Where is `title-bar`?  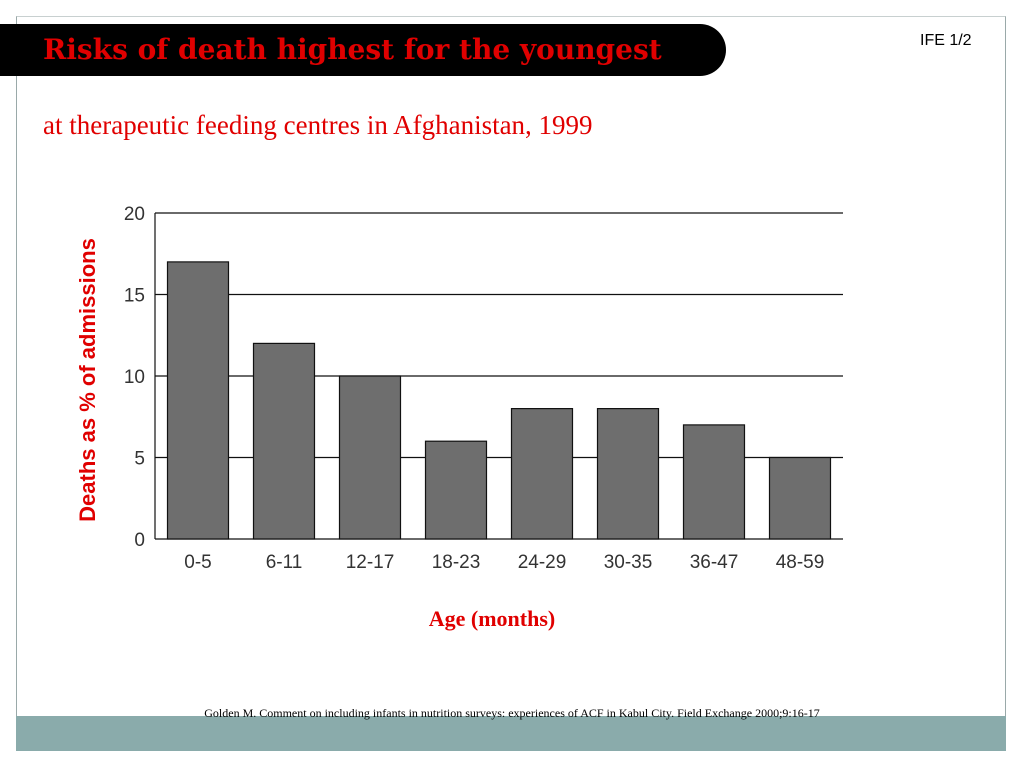
title-bar is located at coordinates (363, 50).